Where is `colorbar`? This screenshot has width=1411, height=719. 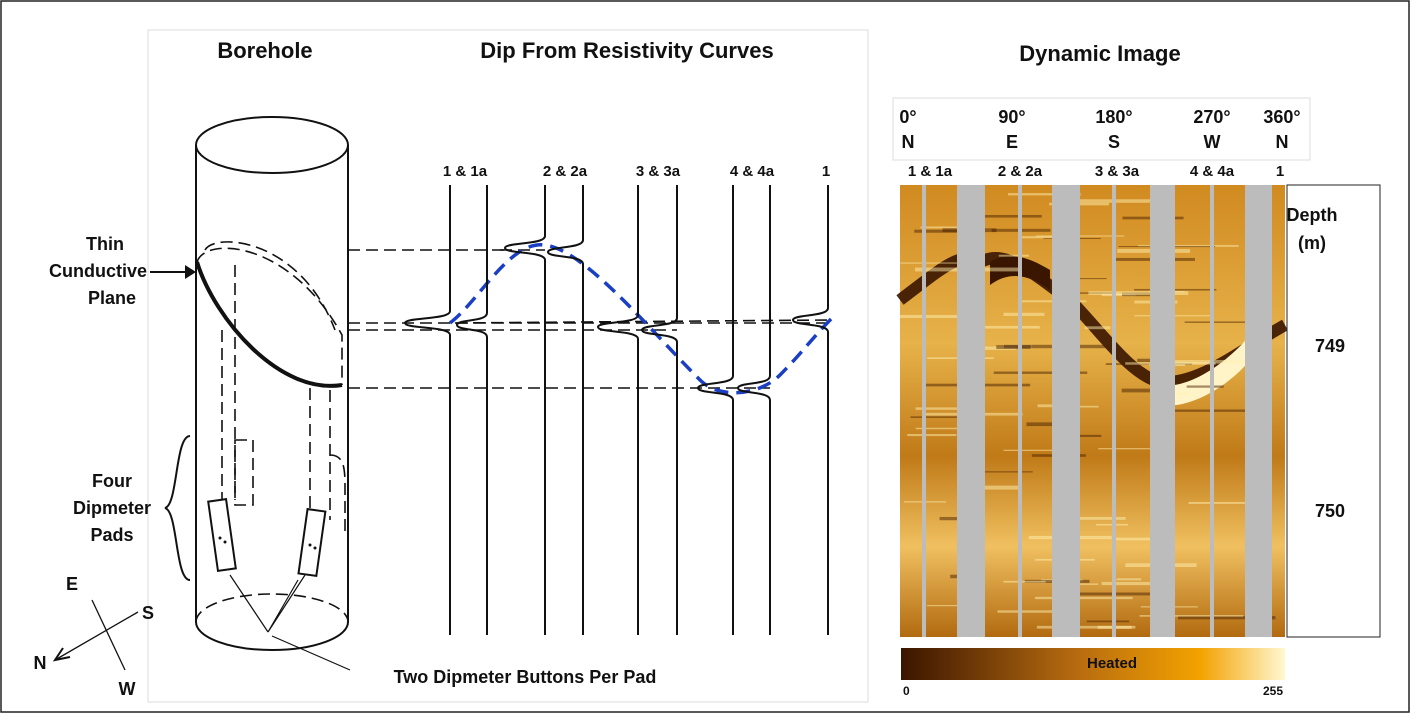
colorbar is located at coordinates (1093, 664).